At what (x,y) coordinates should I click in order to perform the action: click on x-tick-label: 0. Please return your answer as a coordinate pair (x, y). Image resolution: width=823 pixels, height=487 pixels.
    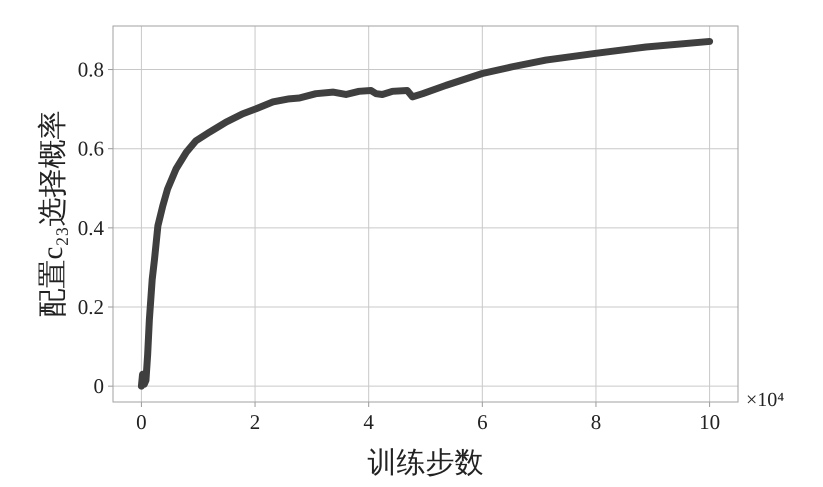
    Looking at the image, I should click on (141, 422).